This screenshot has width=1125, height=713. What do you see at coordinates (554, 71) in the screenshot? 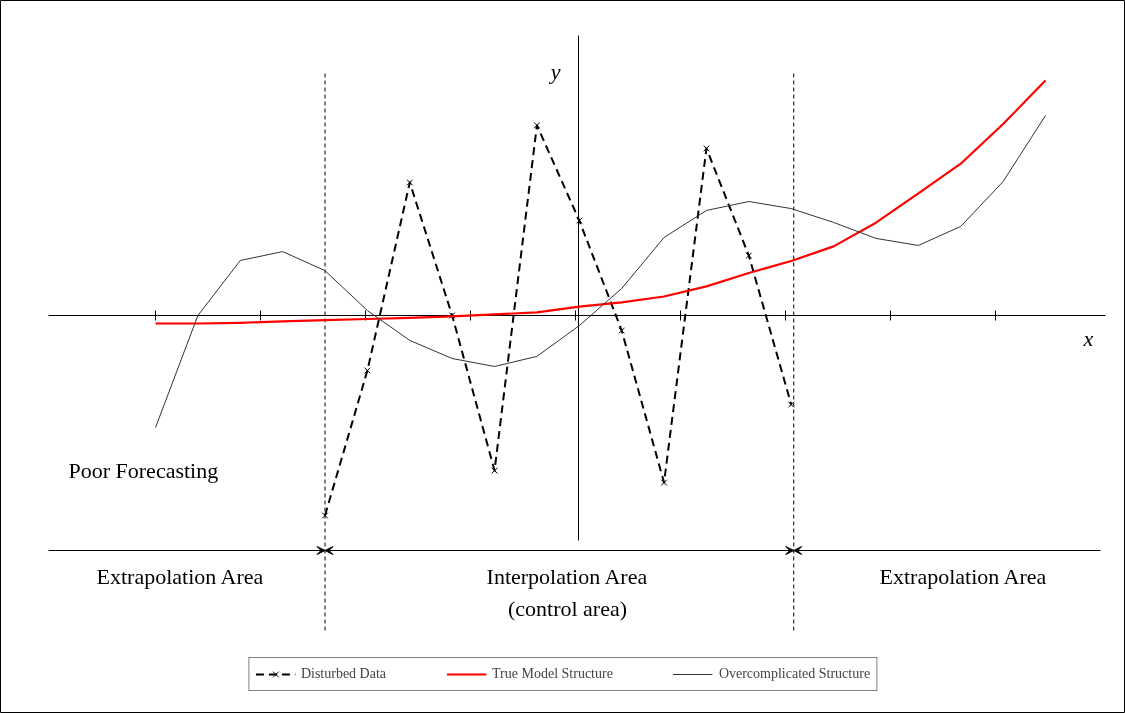
I see `y-axis-title: y` at bounding box center [554, 71].